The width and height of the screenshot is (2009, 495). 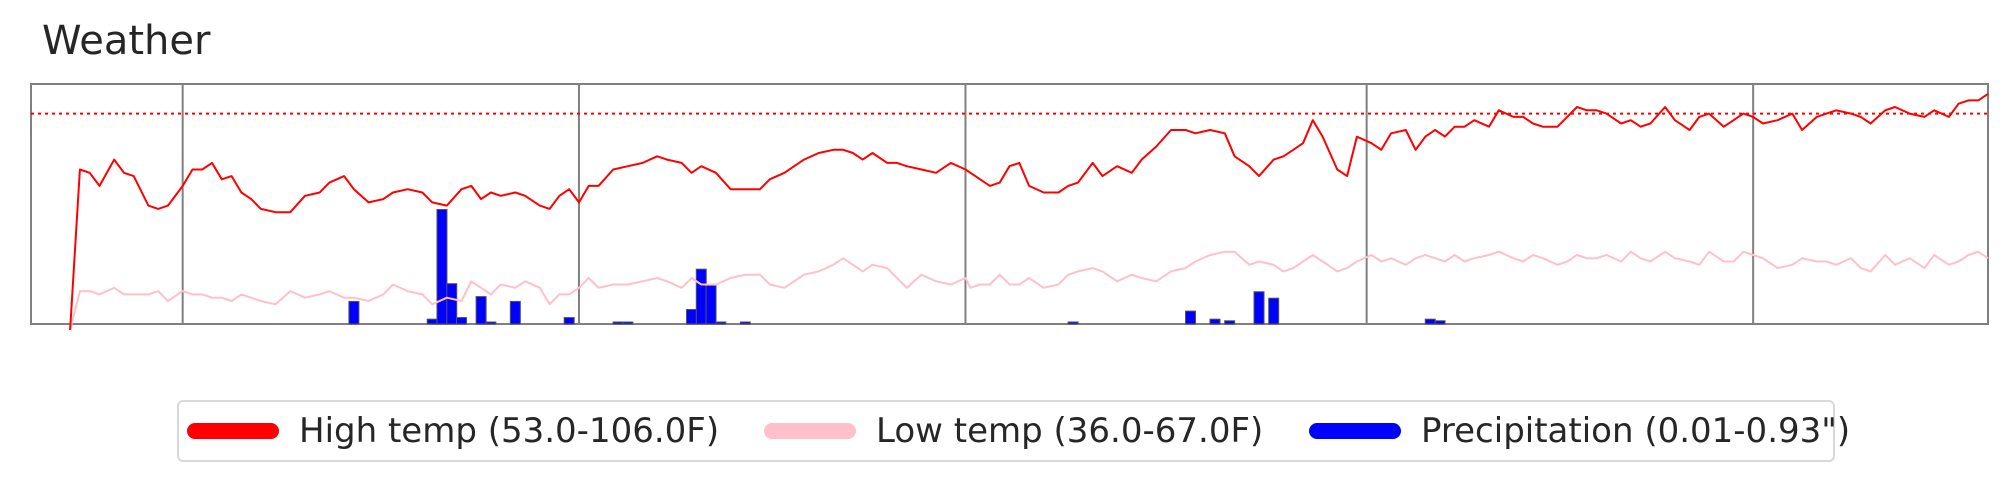 I want to click on legend-swatch-precip, so click(x=1355, y=431).